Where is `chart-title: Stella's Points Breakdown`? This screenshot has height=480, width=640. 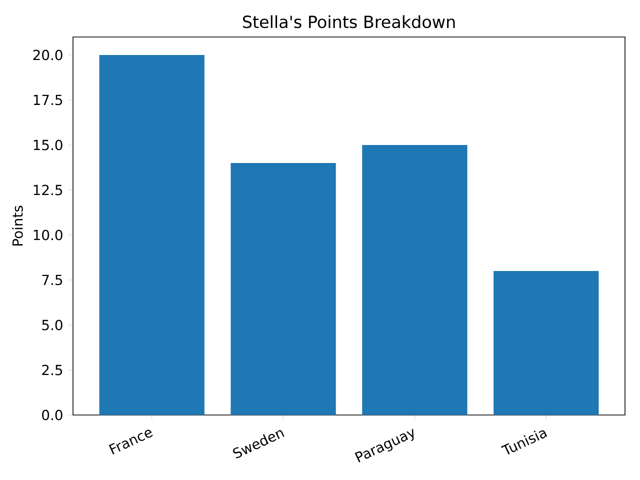
chart-title: Stella's Points Breakdown is located at coordinates (348, 21).